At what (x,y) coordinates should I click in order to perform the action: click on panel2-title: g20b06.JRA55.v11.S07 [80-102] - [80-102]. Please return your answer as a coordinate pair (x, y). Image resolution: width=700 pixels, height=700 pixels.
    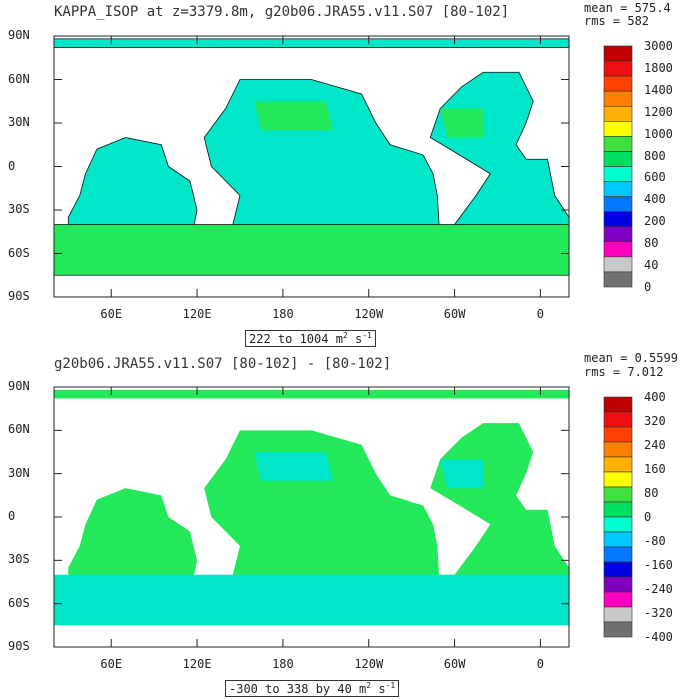
    Looking at the image, I should click on (223, 364).